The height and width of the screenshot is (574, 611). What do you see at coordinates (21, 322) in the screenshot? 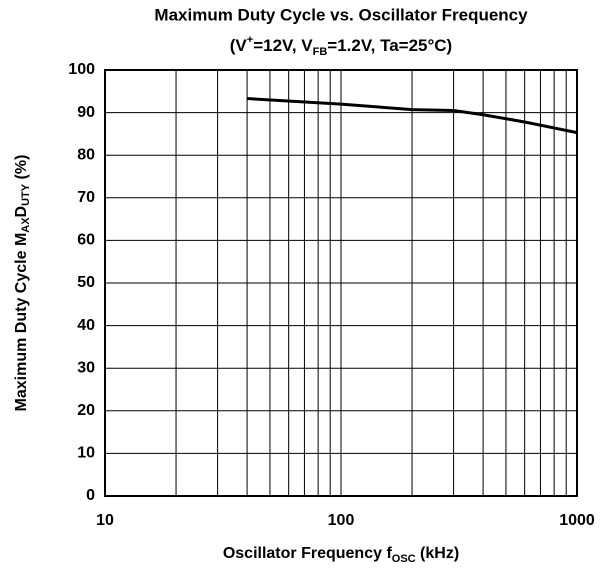
I see `y-label-part: Maximum Duty Cycle M` at bounding box center [21, 322].